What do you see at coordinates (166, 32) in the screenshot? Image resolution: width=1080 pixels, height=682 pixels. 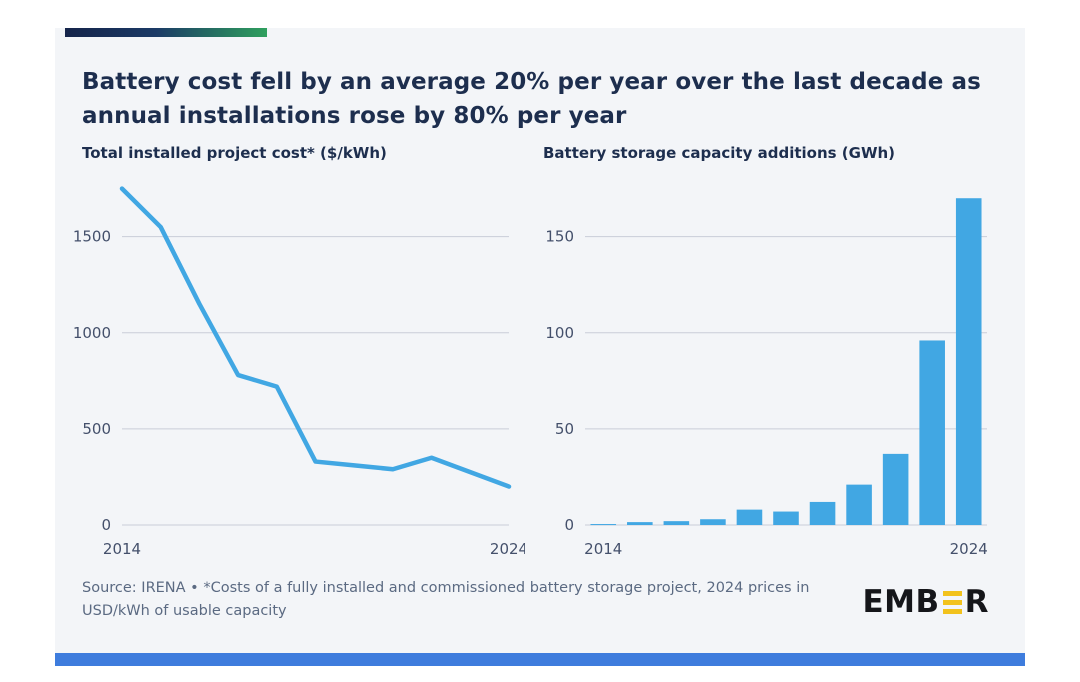 I see `top-accent-gradient-bar` at bounding box center [166, 32].